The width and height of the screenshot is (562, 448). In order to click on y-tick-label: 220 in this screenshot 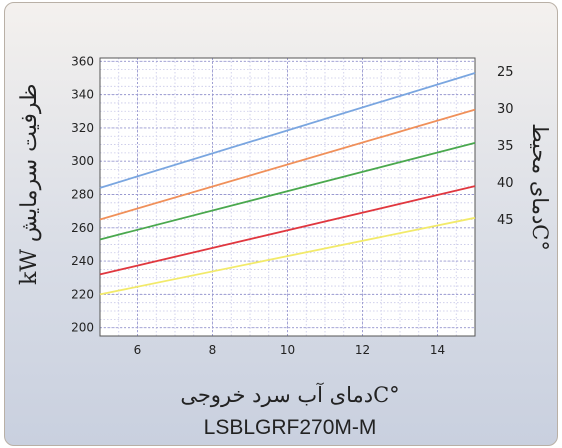, I will do `click(82, 294)`.